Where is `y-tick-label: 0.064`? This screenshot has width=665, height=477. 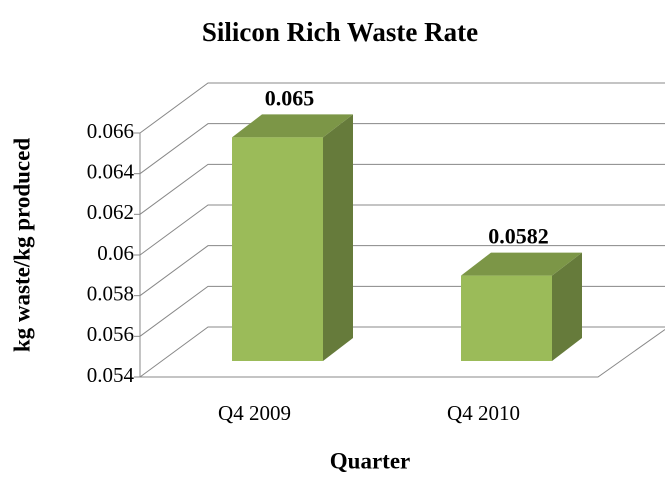 y-tick-label: 0.064 is located at coordinates (111, 171).